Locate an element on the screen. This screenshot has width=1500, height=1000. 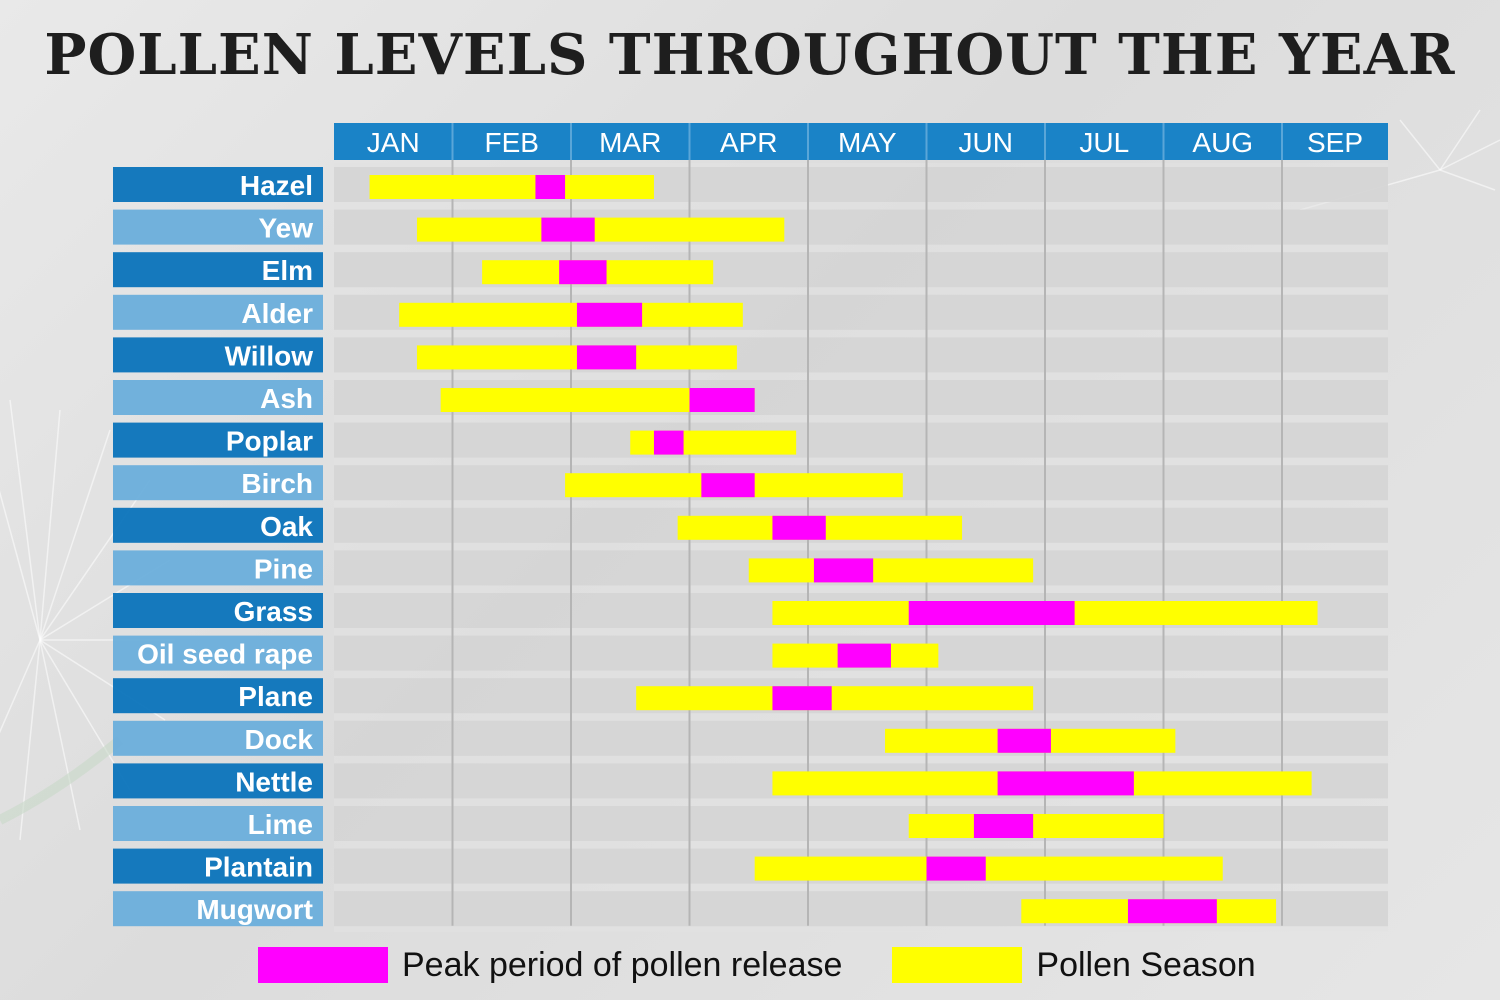
page-title: POLLEN LEVELS THROUGHOUT THE YEAR is located at coordinates (750, 55).